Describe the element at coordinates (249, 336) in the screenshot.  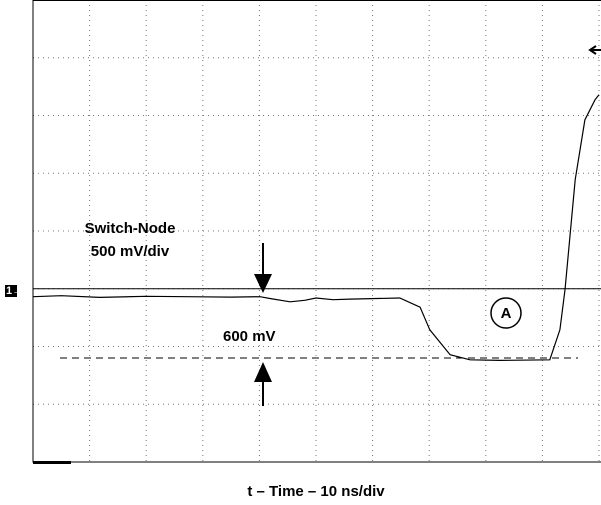
I see `annotation: 600 mV` at that location.